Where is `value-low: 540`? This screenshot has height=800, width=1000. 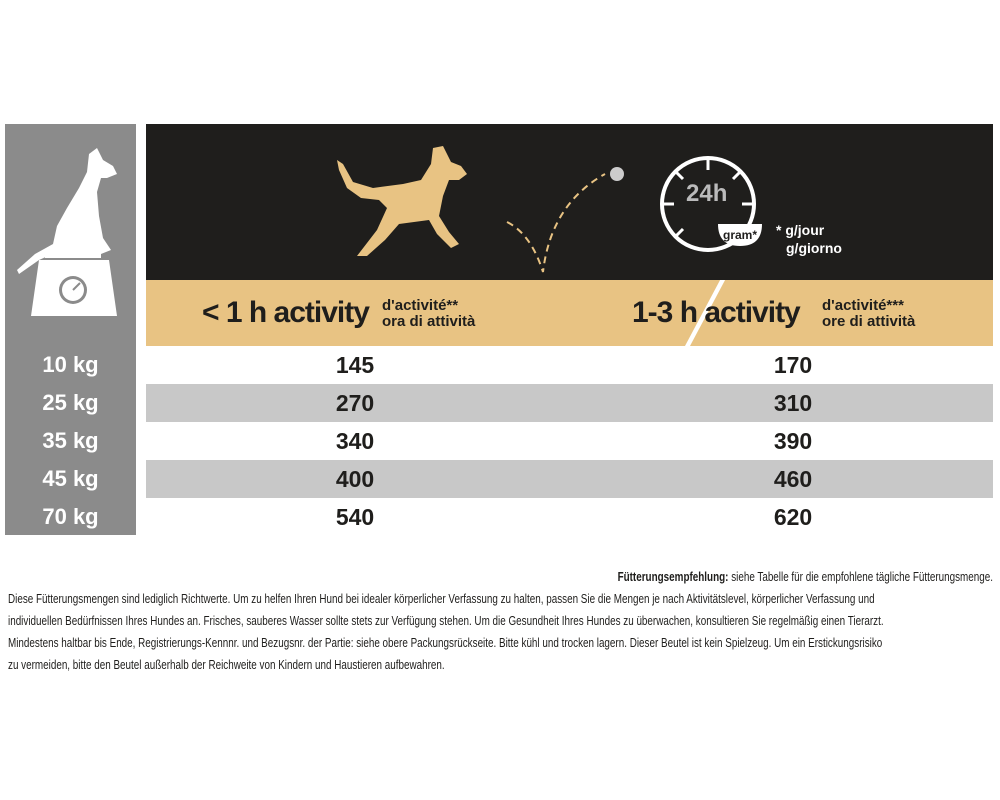
value-low: 540 is located at coordinates (355, 517).